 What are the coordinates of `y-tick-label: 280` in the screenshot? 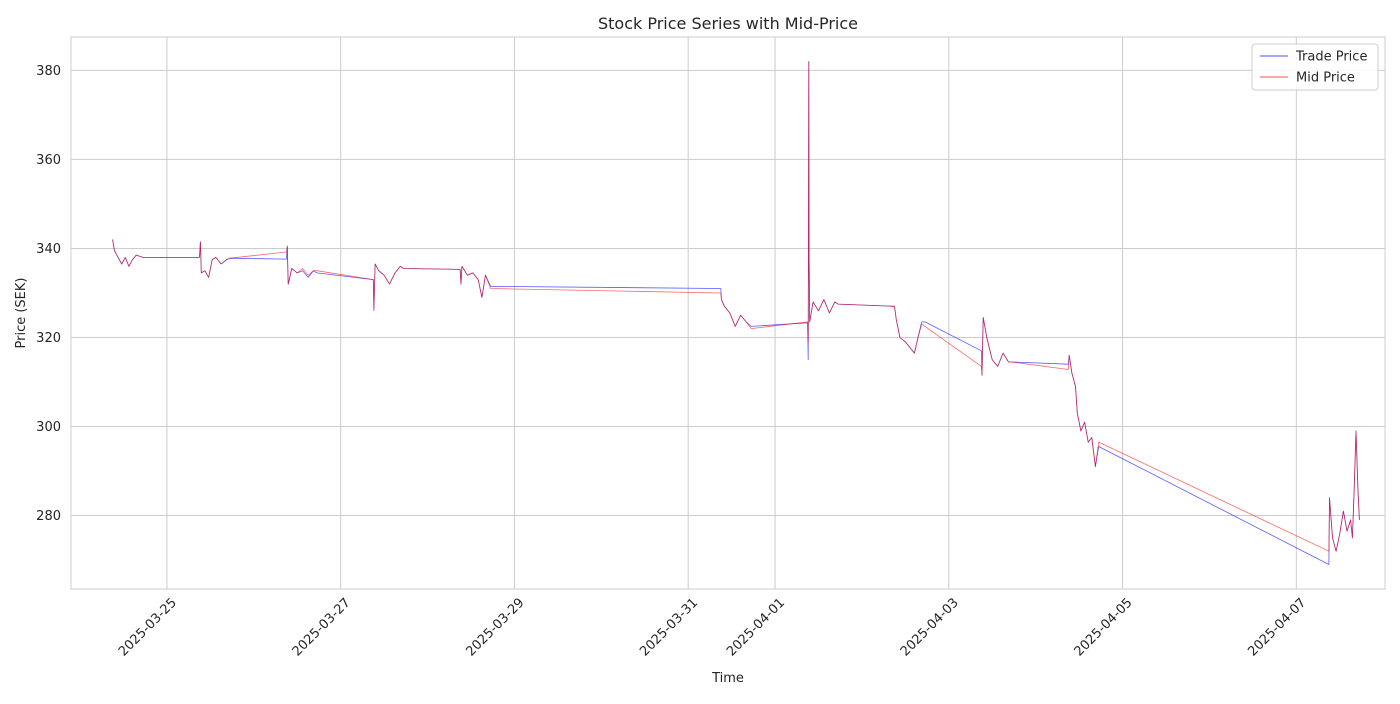 It's located at (48, 516).